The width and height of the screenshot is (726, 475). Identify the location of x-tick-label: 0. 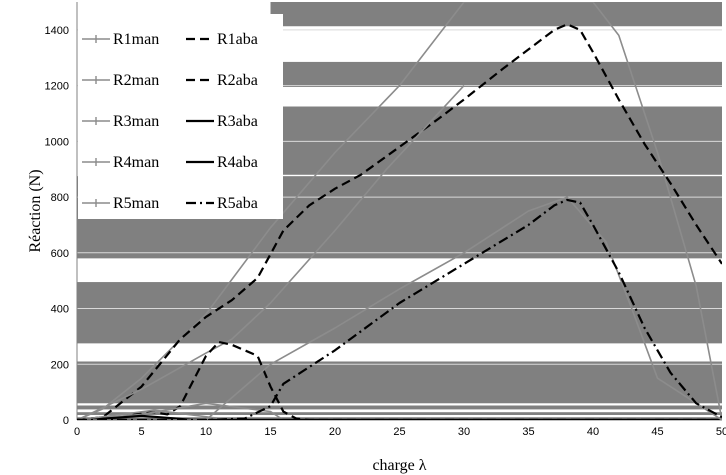
(77, 432).